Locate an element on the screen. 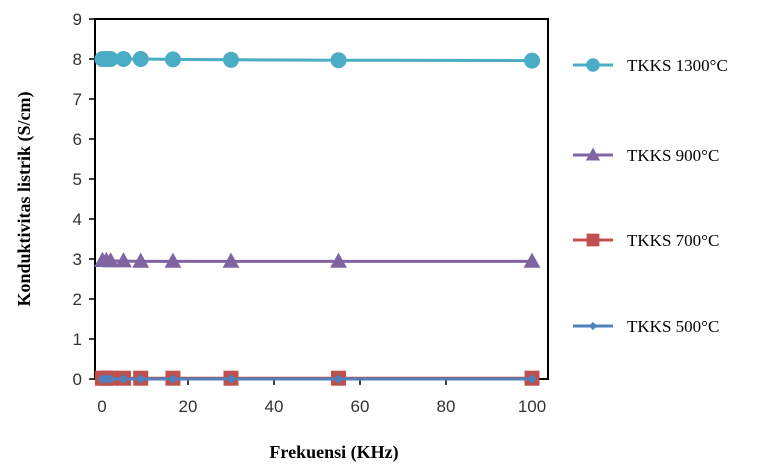  x-tick-label: 100 is located at coordinates (532, 406).